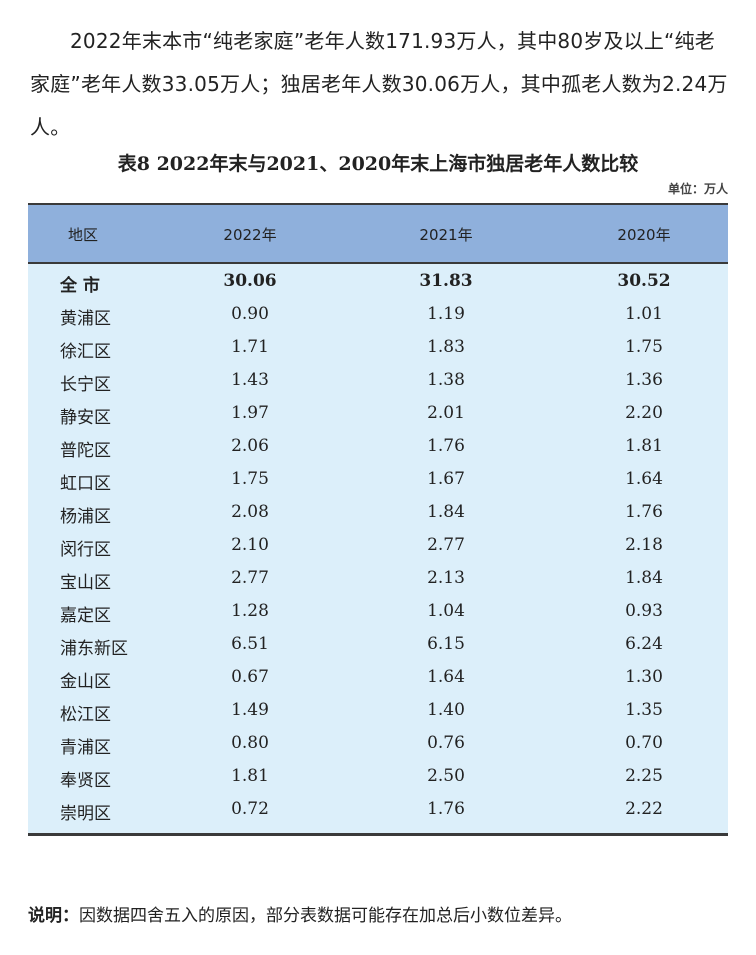 The height and width of the screenshot is (955, 756). What do you see at coordinates (250, 479) in the screenshot?
I see `cell-value-2022: 1.75` at bounding box center [250, 479].